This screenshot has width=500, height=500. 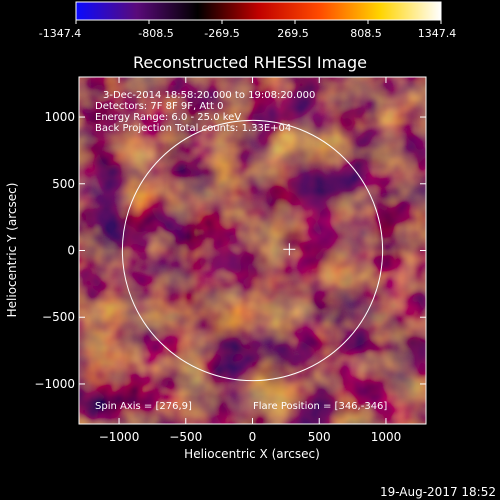 I want to click on colorbar: -1347.4 -808.5 -269.5 269.5 808.5 1347.4, so click(x=248, y=20).